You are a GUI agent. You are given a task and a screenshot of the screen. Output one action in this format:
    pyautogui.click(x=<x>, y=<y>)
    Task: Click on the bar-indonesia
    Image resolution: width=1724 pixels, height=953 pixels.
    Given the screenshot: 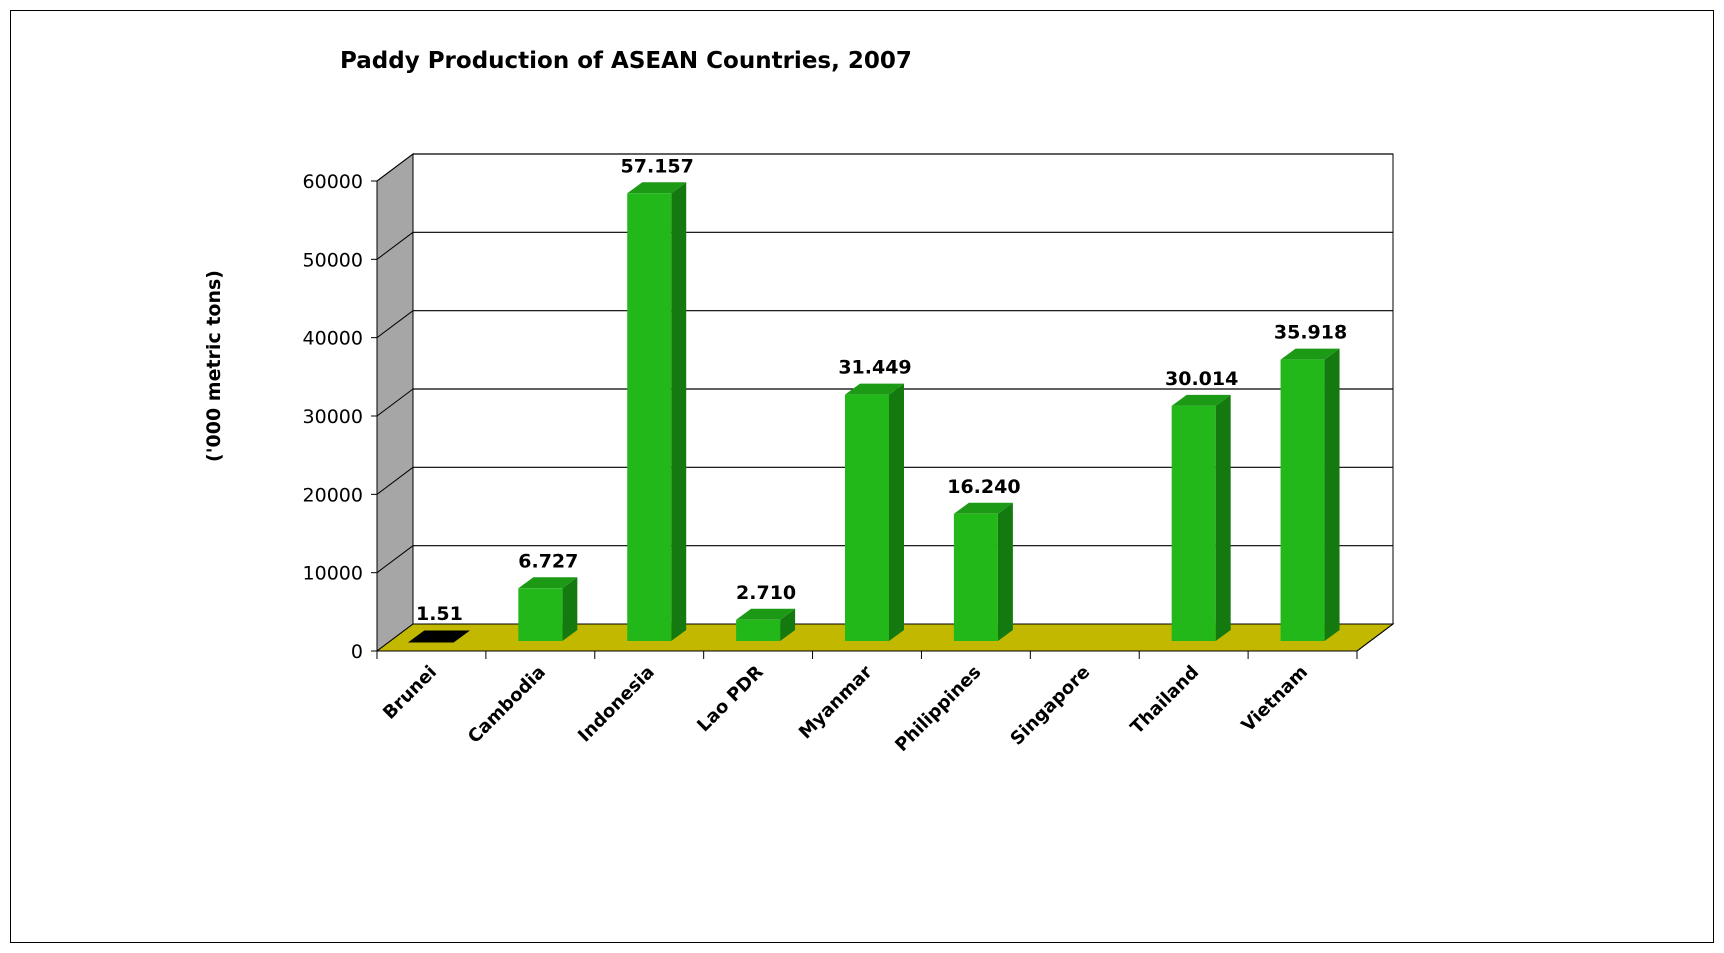 What is the action you would take?
    pyautogui.click(x=657, y=411)
    